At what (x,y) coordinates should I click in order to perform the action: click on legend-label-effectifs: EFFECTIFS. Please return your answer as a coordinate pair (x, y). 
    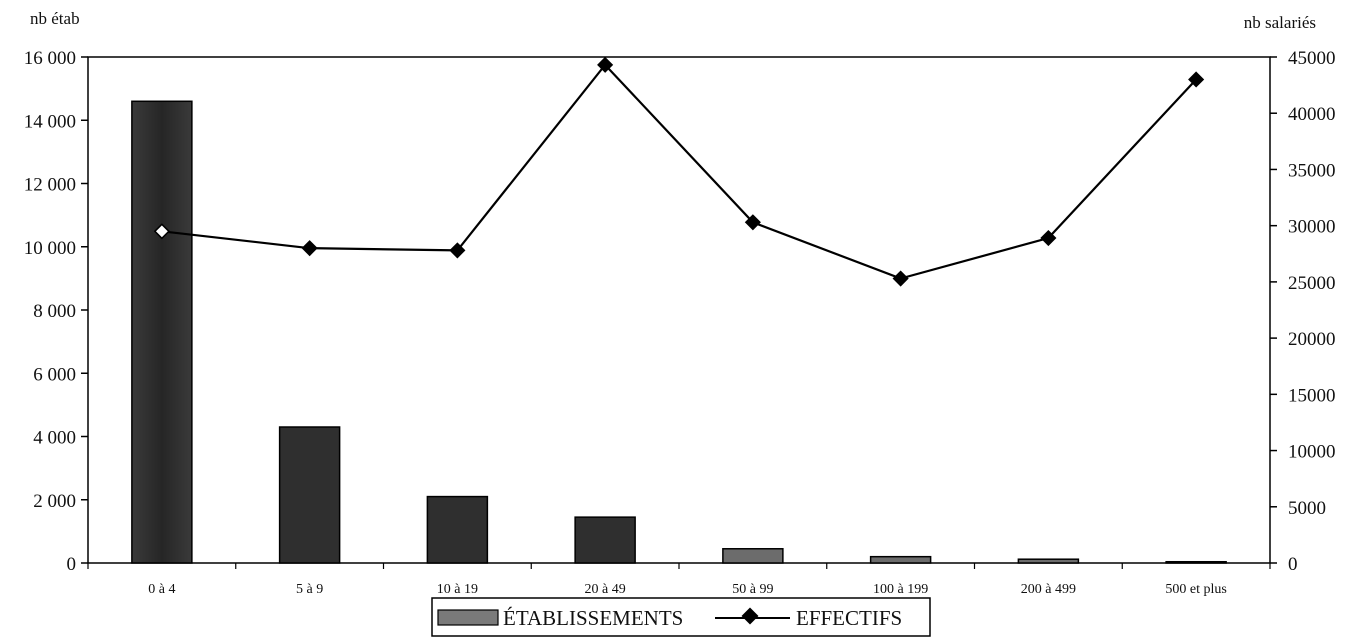
    Looking at the image, I should click on (849, 618).